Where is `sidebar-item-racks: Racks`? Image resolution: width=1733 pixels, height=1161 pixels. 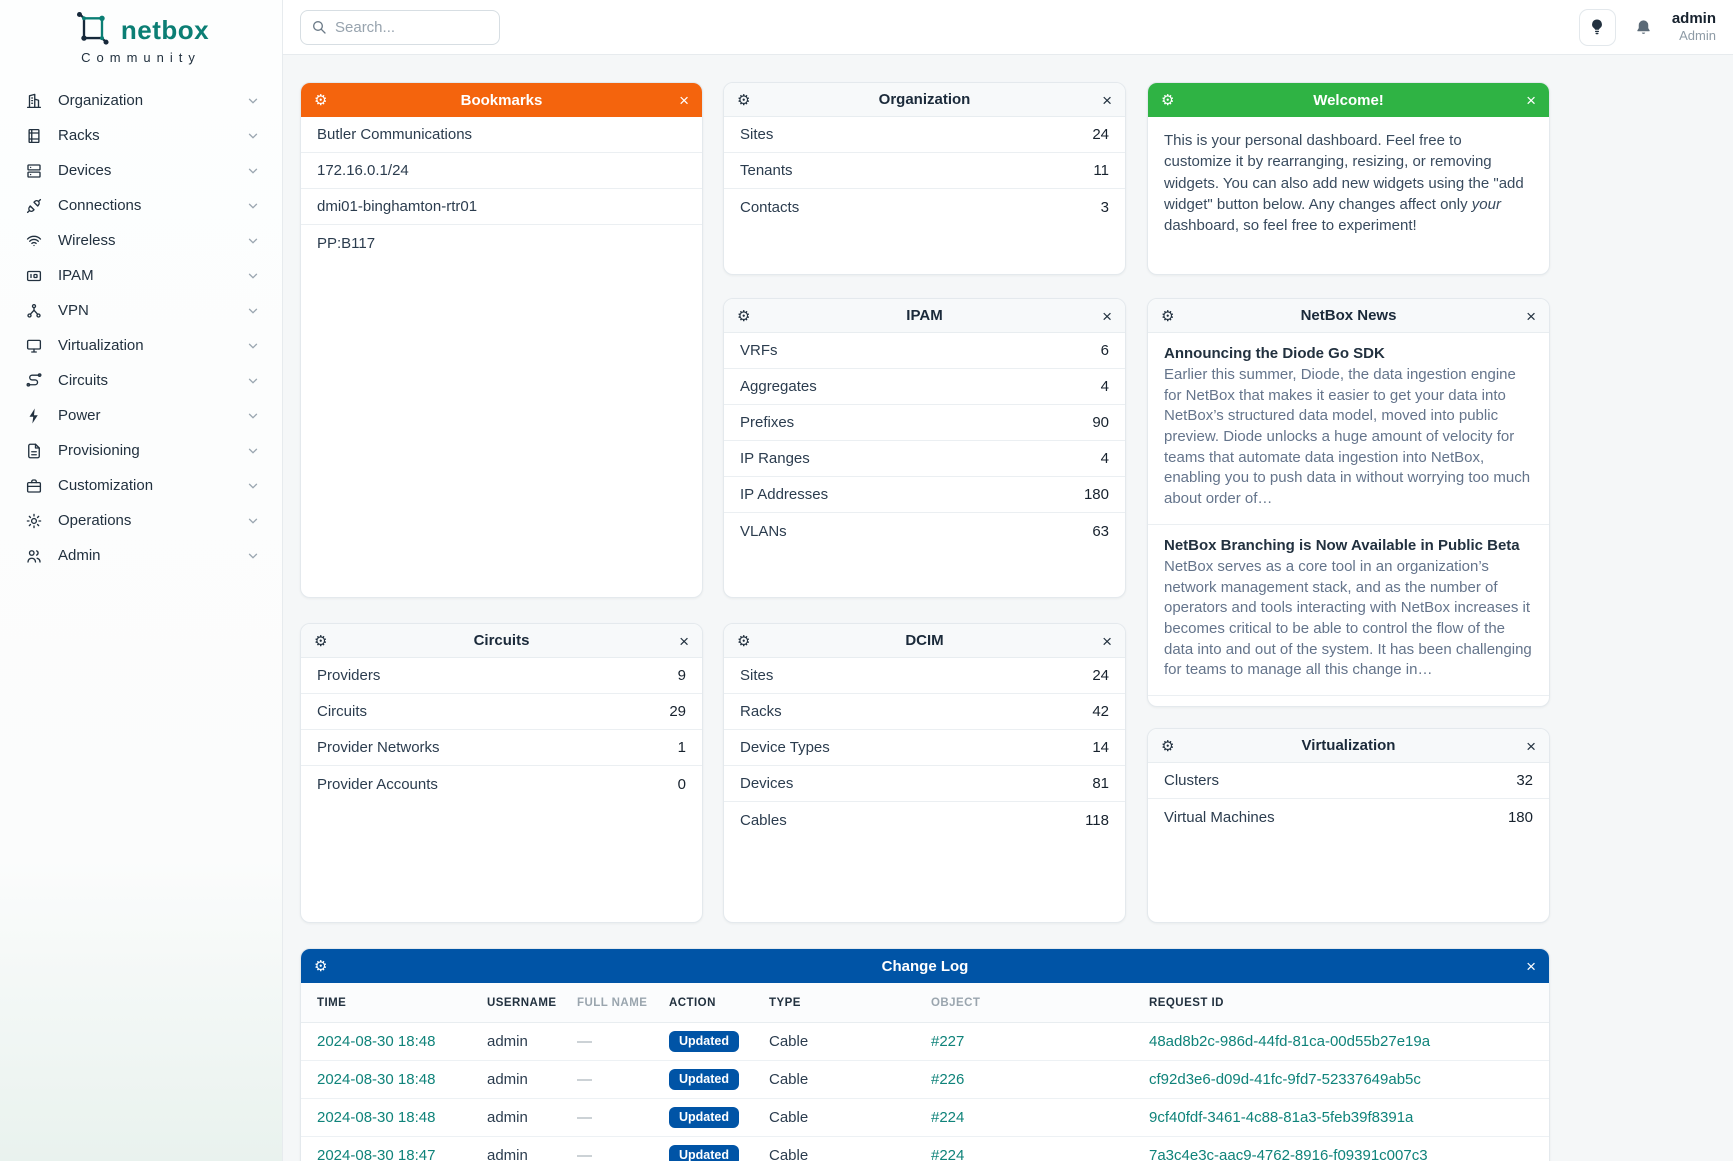
sidebar-item-racks: Racks is located at coordinates (141, 135).